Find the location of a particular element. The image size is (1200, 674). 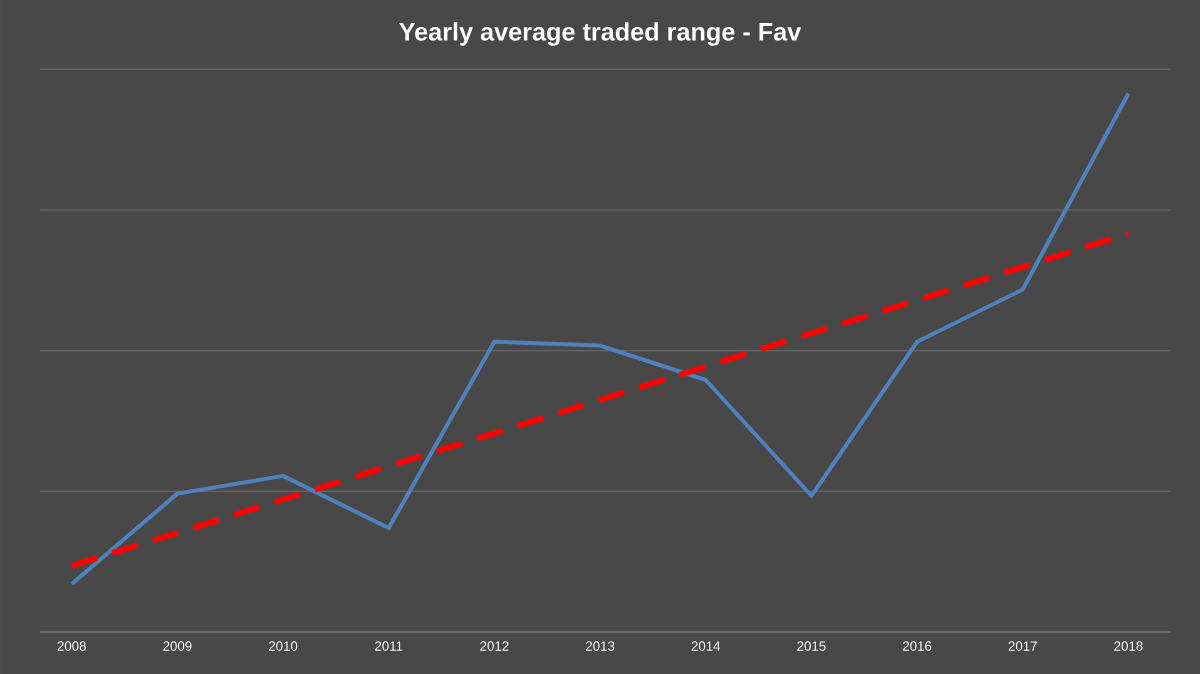

chart-title: Yearly average traded range - Fav is located at coordinates (600, 34).